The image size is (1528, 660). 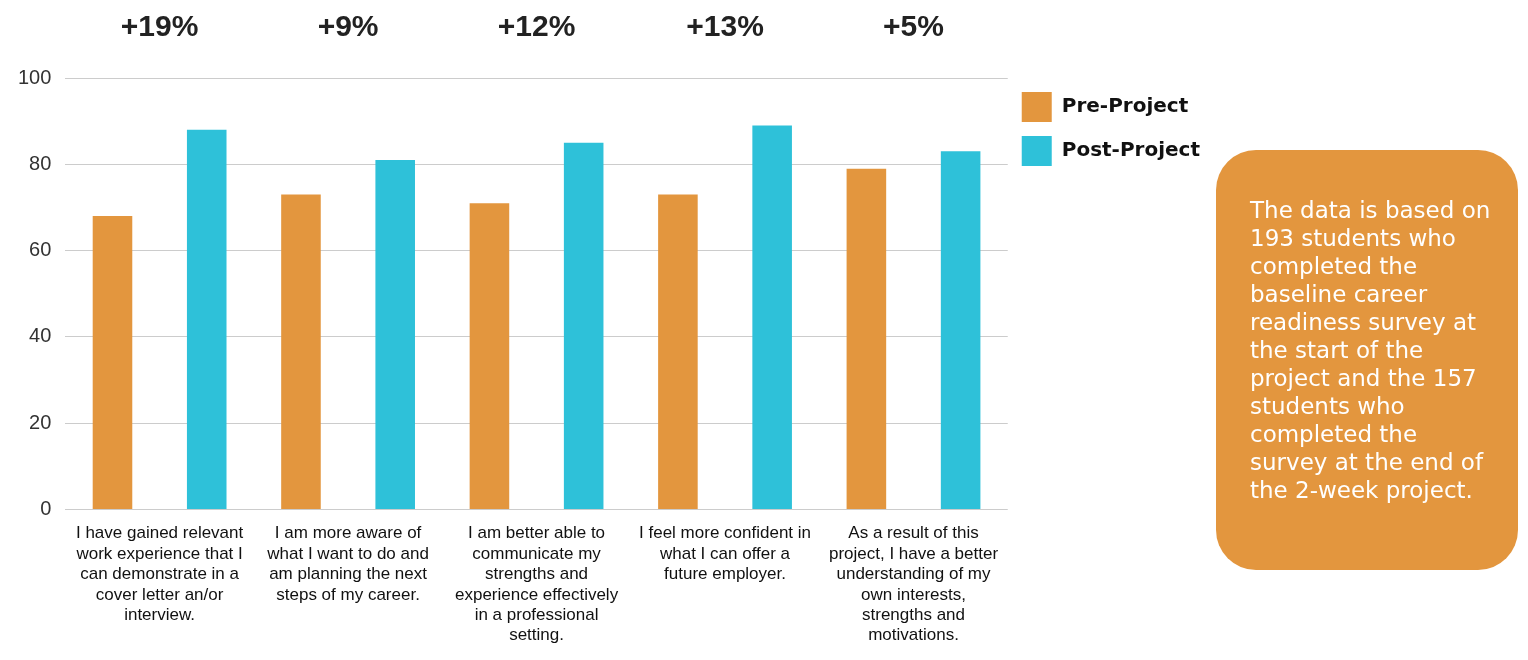 What do you see at coordinates (536, 584) in the screenshot?
I see `x-tick-label: I am better able to communicate my strengths and experience effectively in a professional setting.` at bounding box center [536, 584].